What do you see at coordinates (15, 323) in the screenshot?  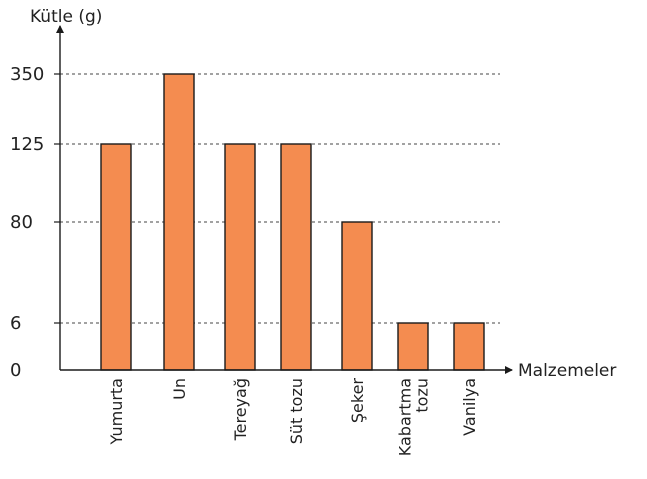 I see `y-tick-label-6: 6` at bounding box center [15, 323].